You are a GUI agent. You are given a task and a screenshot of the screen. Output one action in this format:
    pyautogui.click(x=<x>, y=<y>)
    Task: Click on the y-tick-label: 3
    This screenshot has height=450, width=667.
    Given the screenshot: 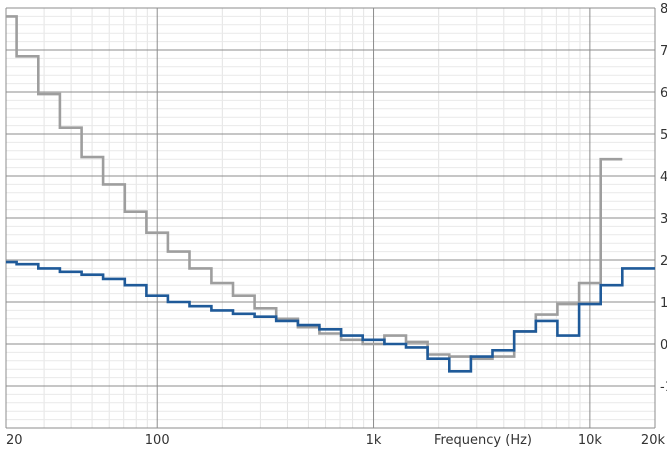 What is the action you would take?
    pyautogui.click(x=663, y=219)
    